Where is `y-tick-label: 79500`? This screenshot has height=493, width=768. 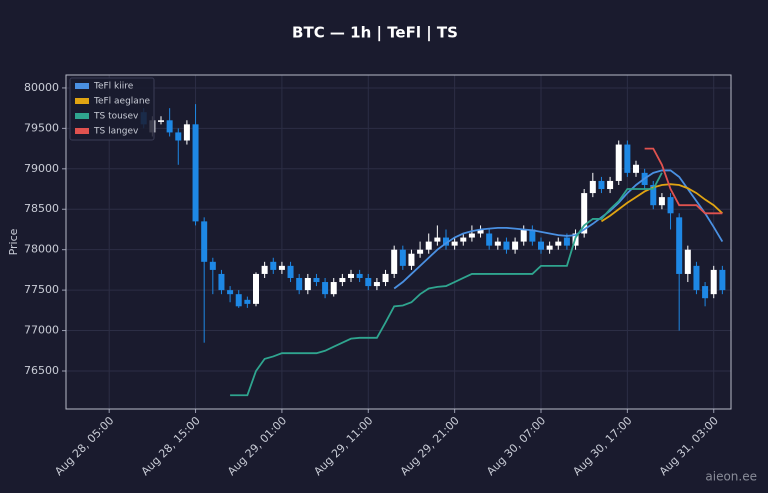 y-tick-label: 79500 is located at coordinates (41, 127).